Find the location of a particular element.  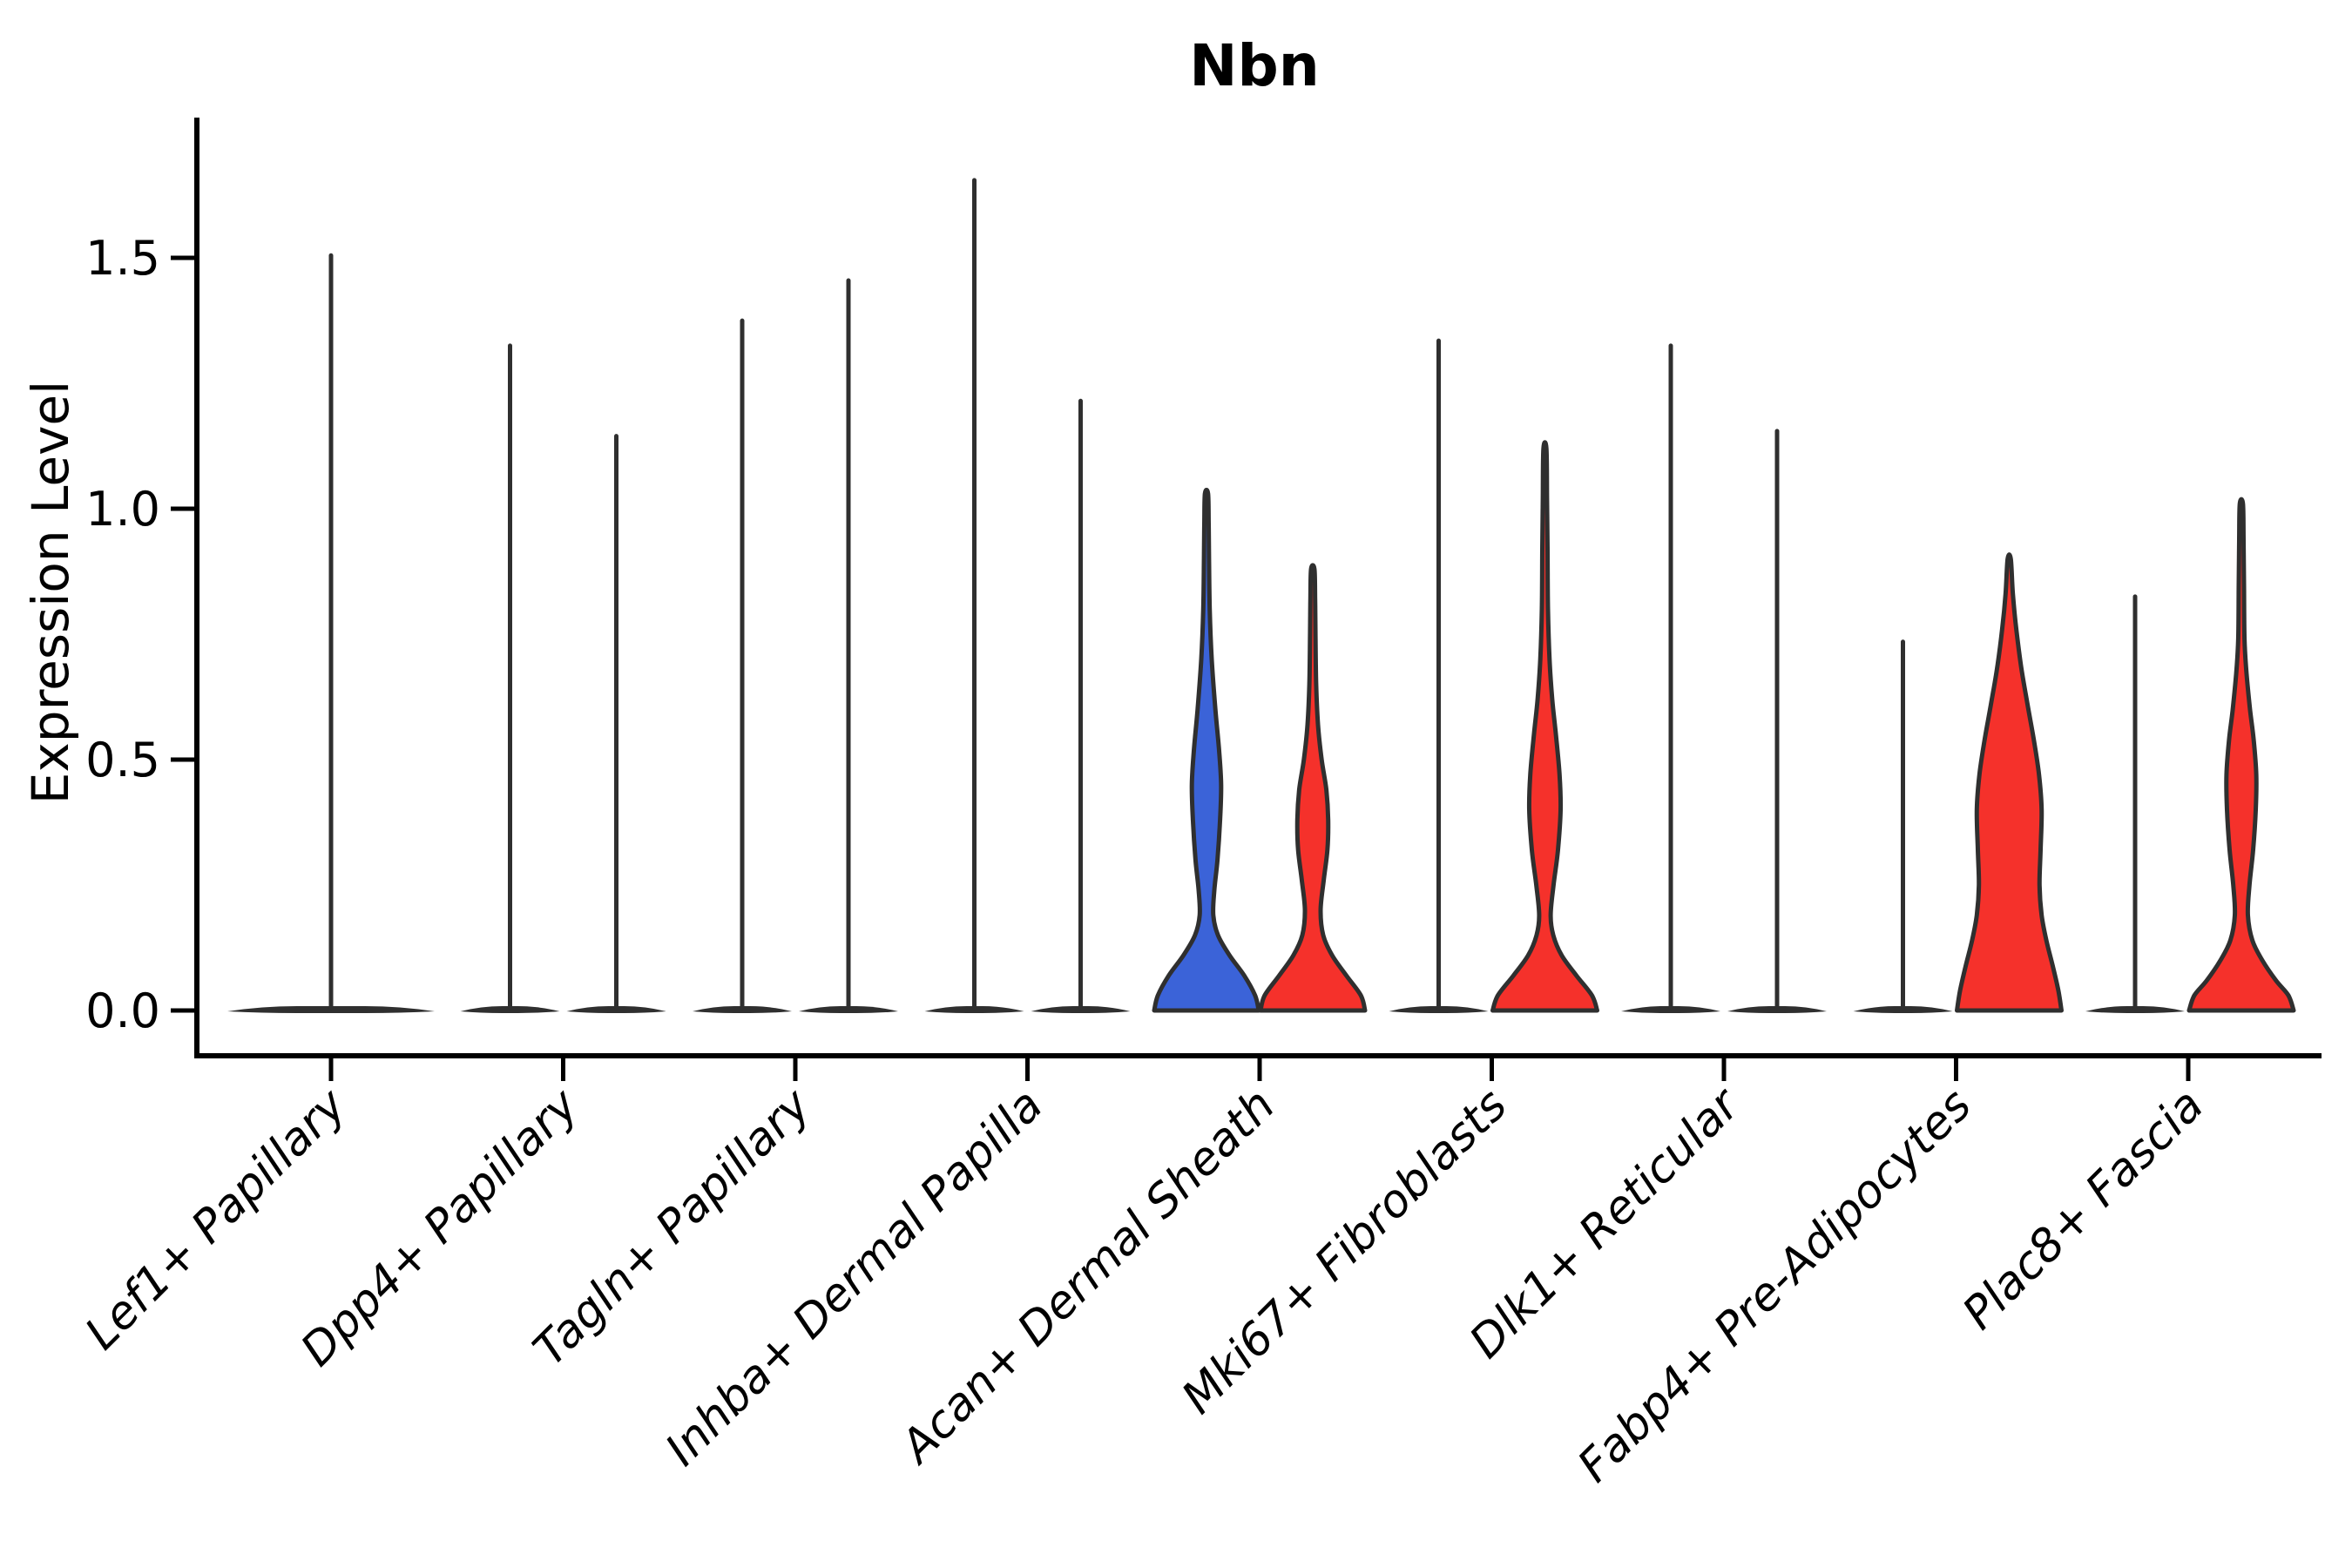

y-tick-label-1.5: 1.5 is located at coordinates (122, 258).